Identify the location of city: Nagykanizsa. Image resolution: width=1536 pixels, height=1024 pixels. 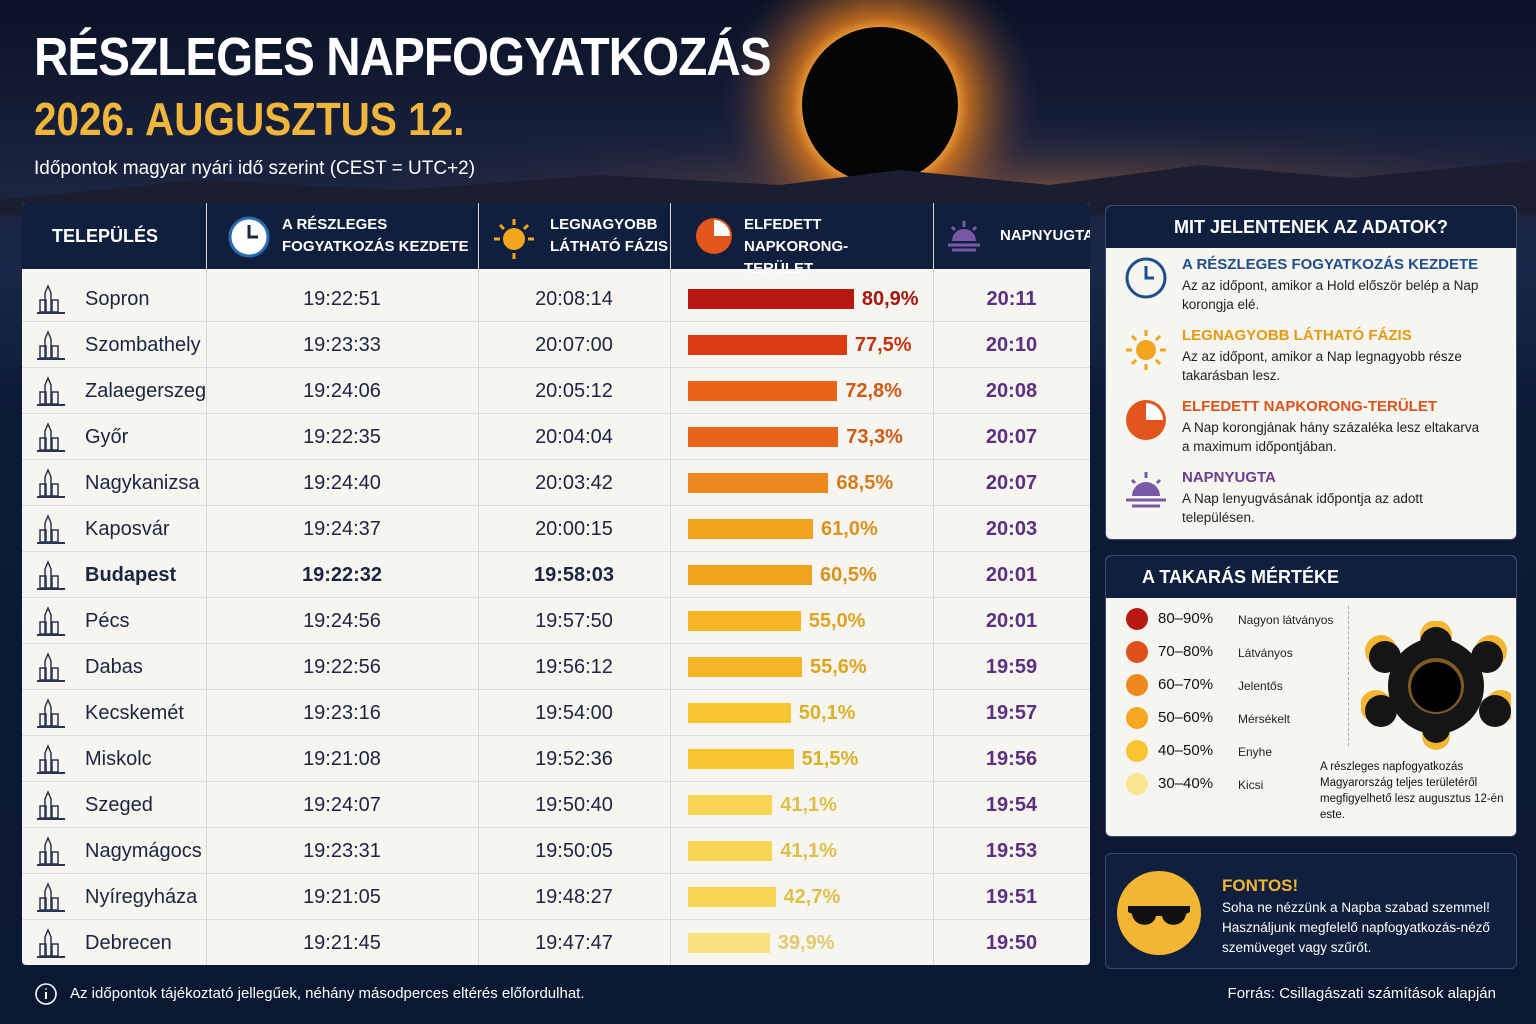
(142, 483).